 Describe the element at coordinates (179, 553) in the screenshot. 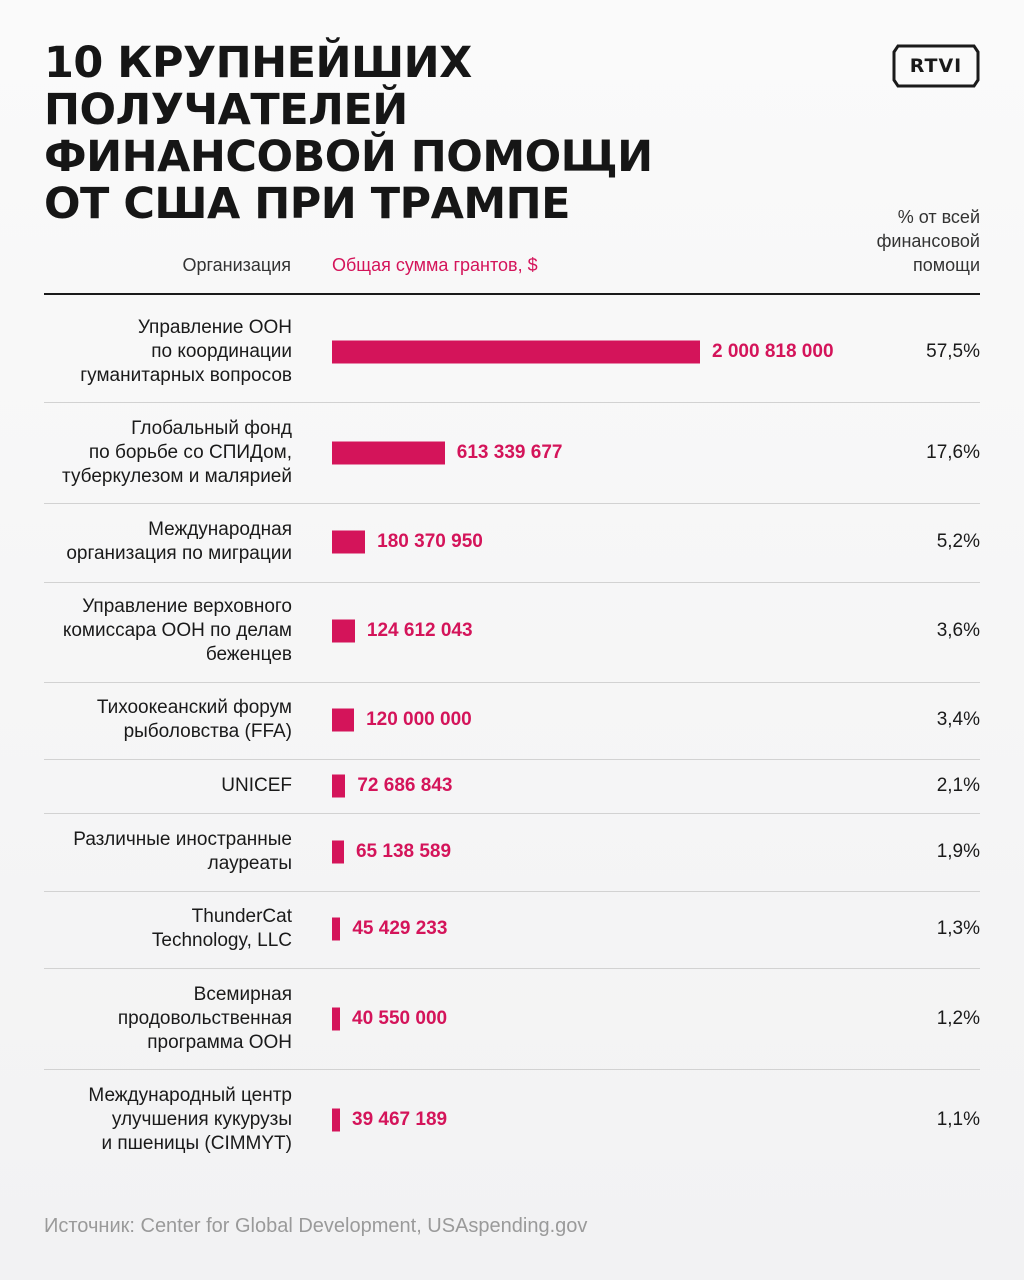

I see `organization-label-line: организация по миграции` at that location.